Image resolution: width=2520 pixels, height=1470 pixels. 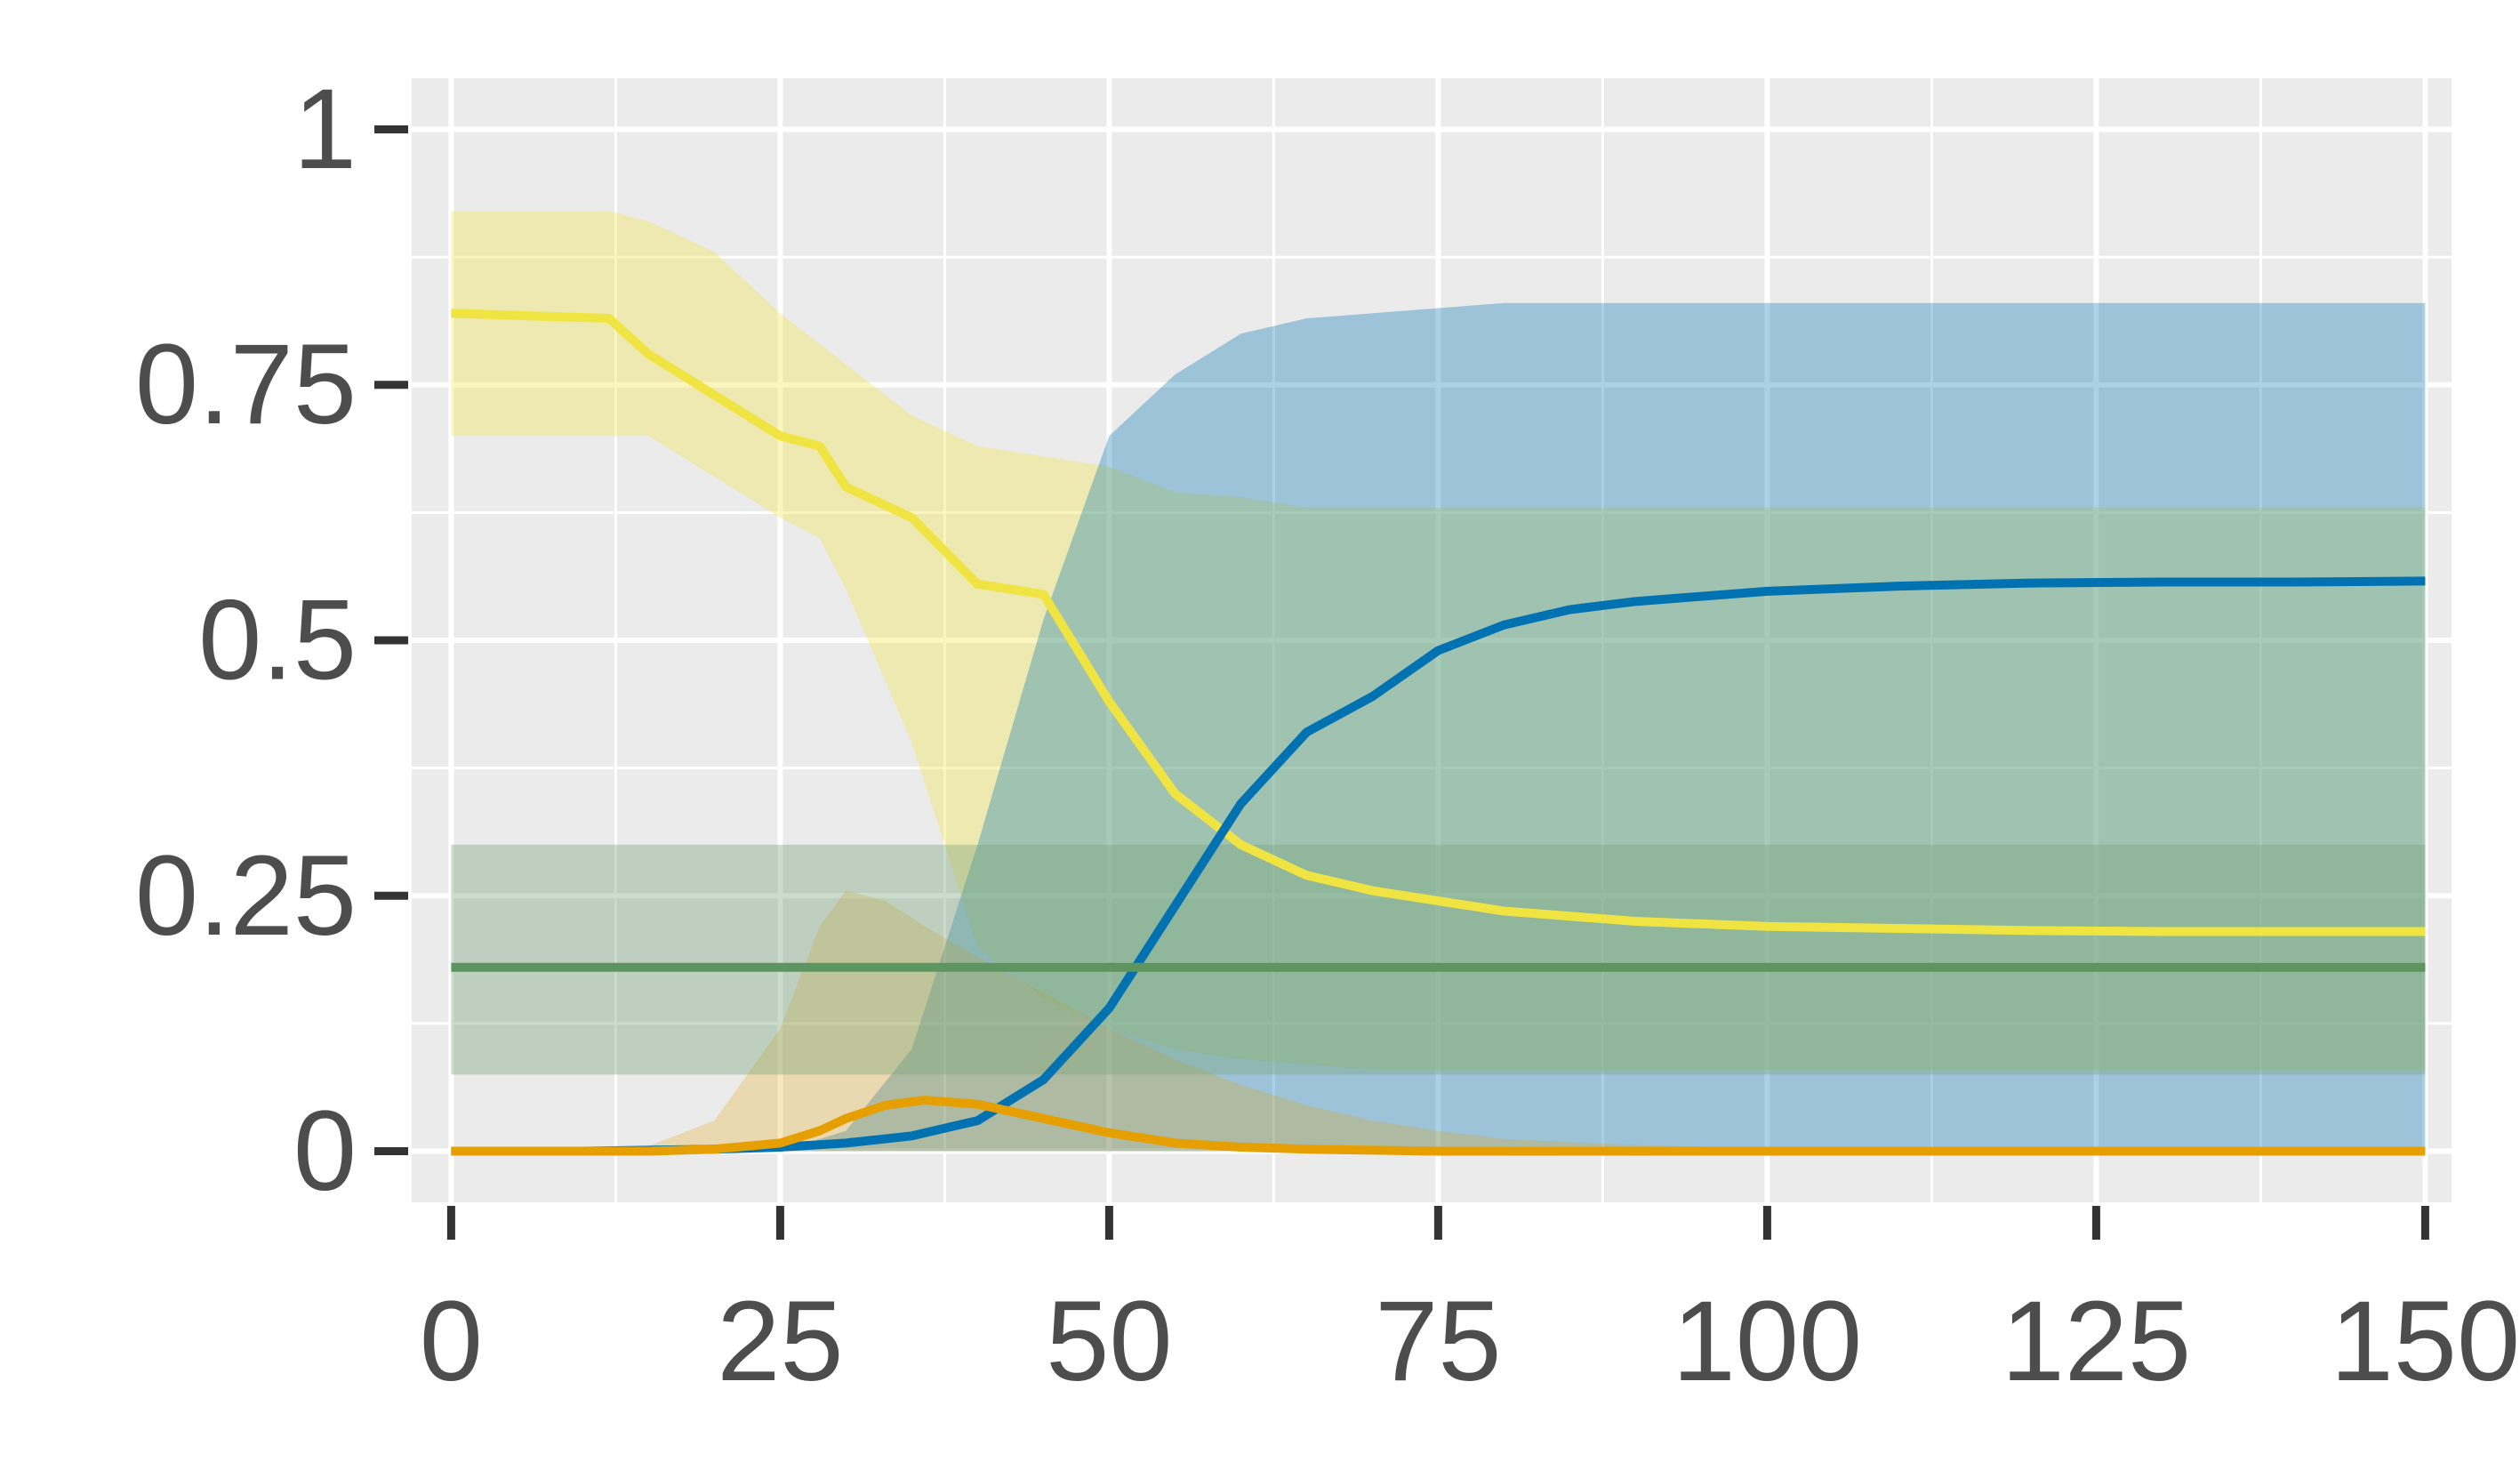 I want to click on series-4-band, so click(x=1438, y=959).